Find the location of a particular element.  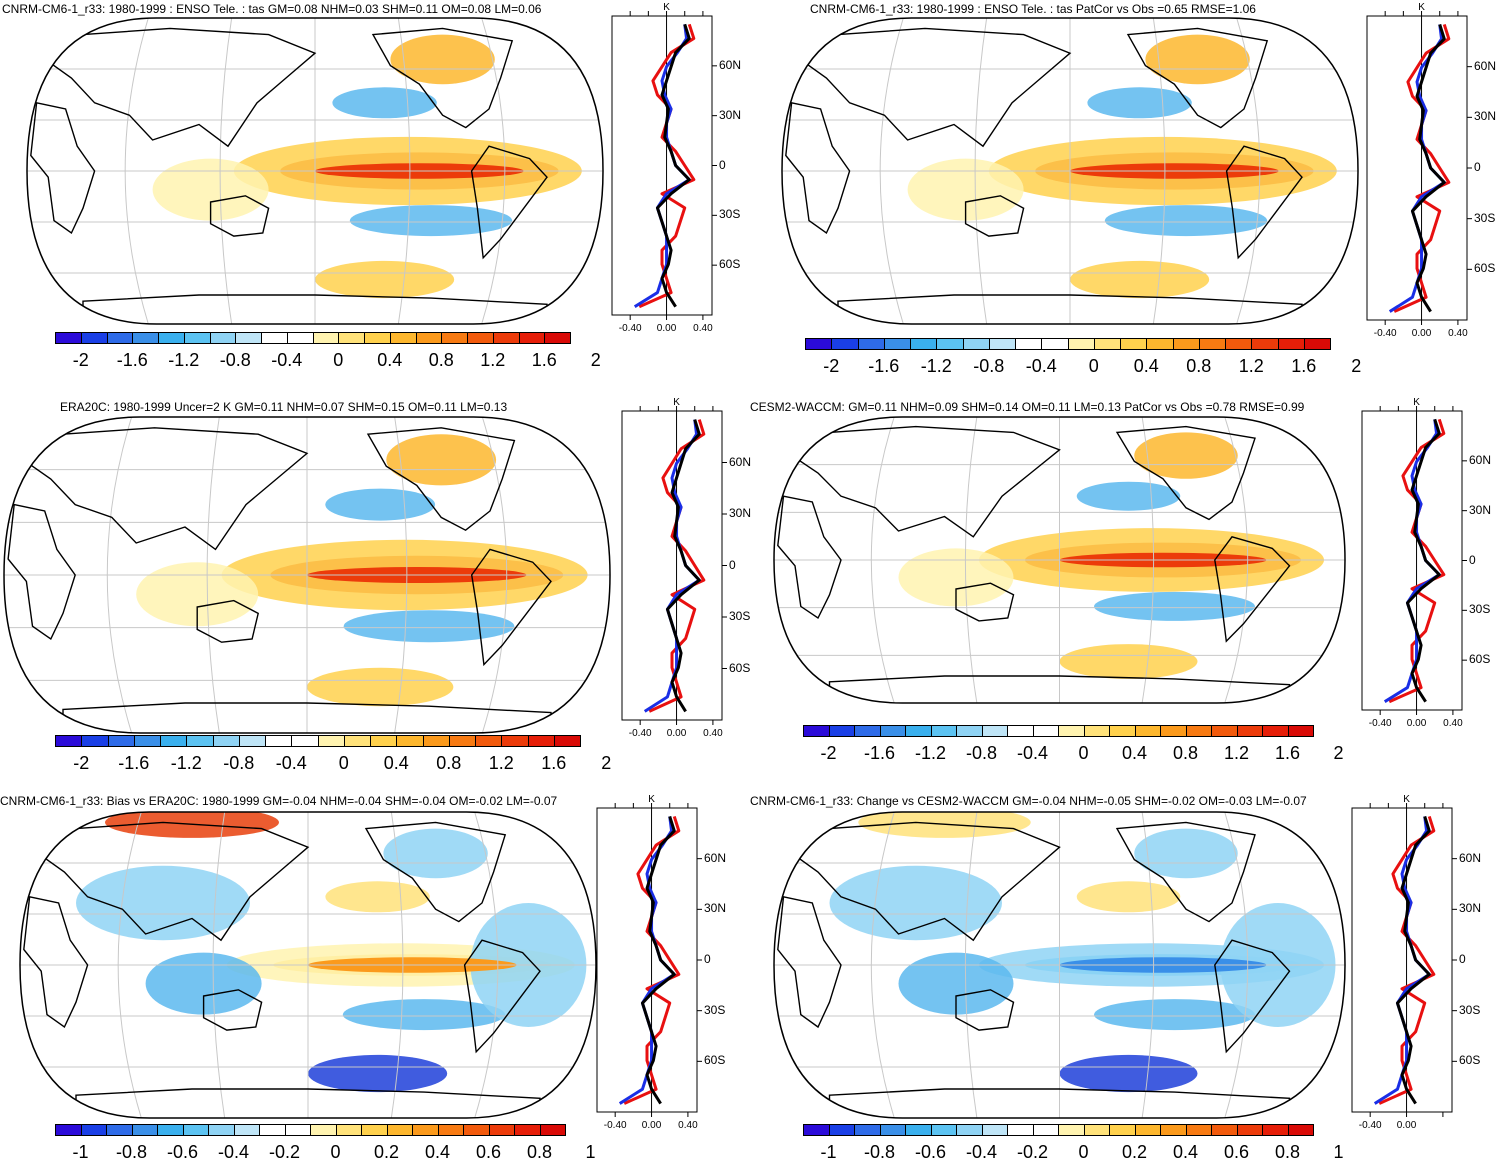

colorbar-tick-label: 1.2 is located at coordinates (493, 360).